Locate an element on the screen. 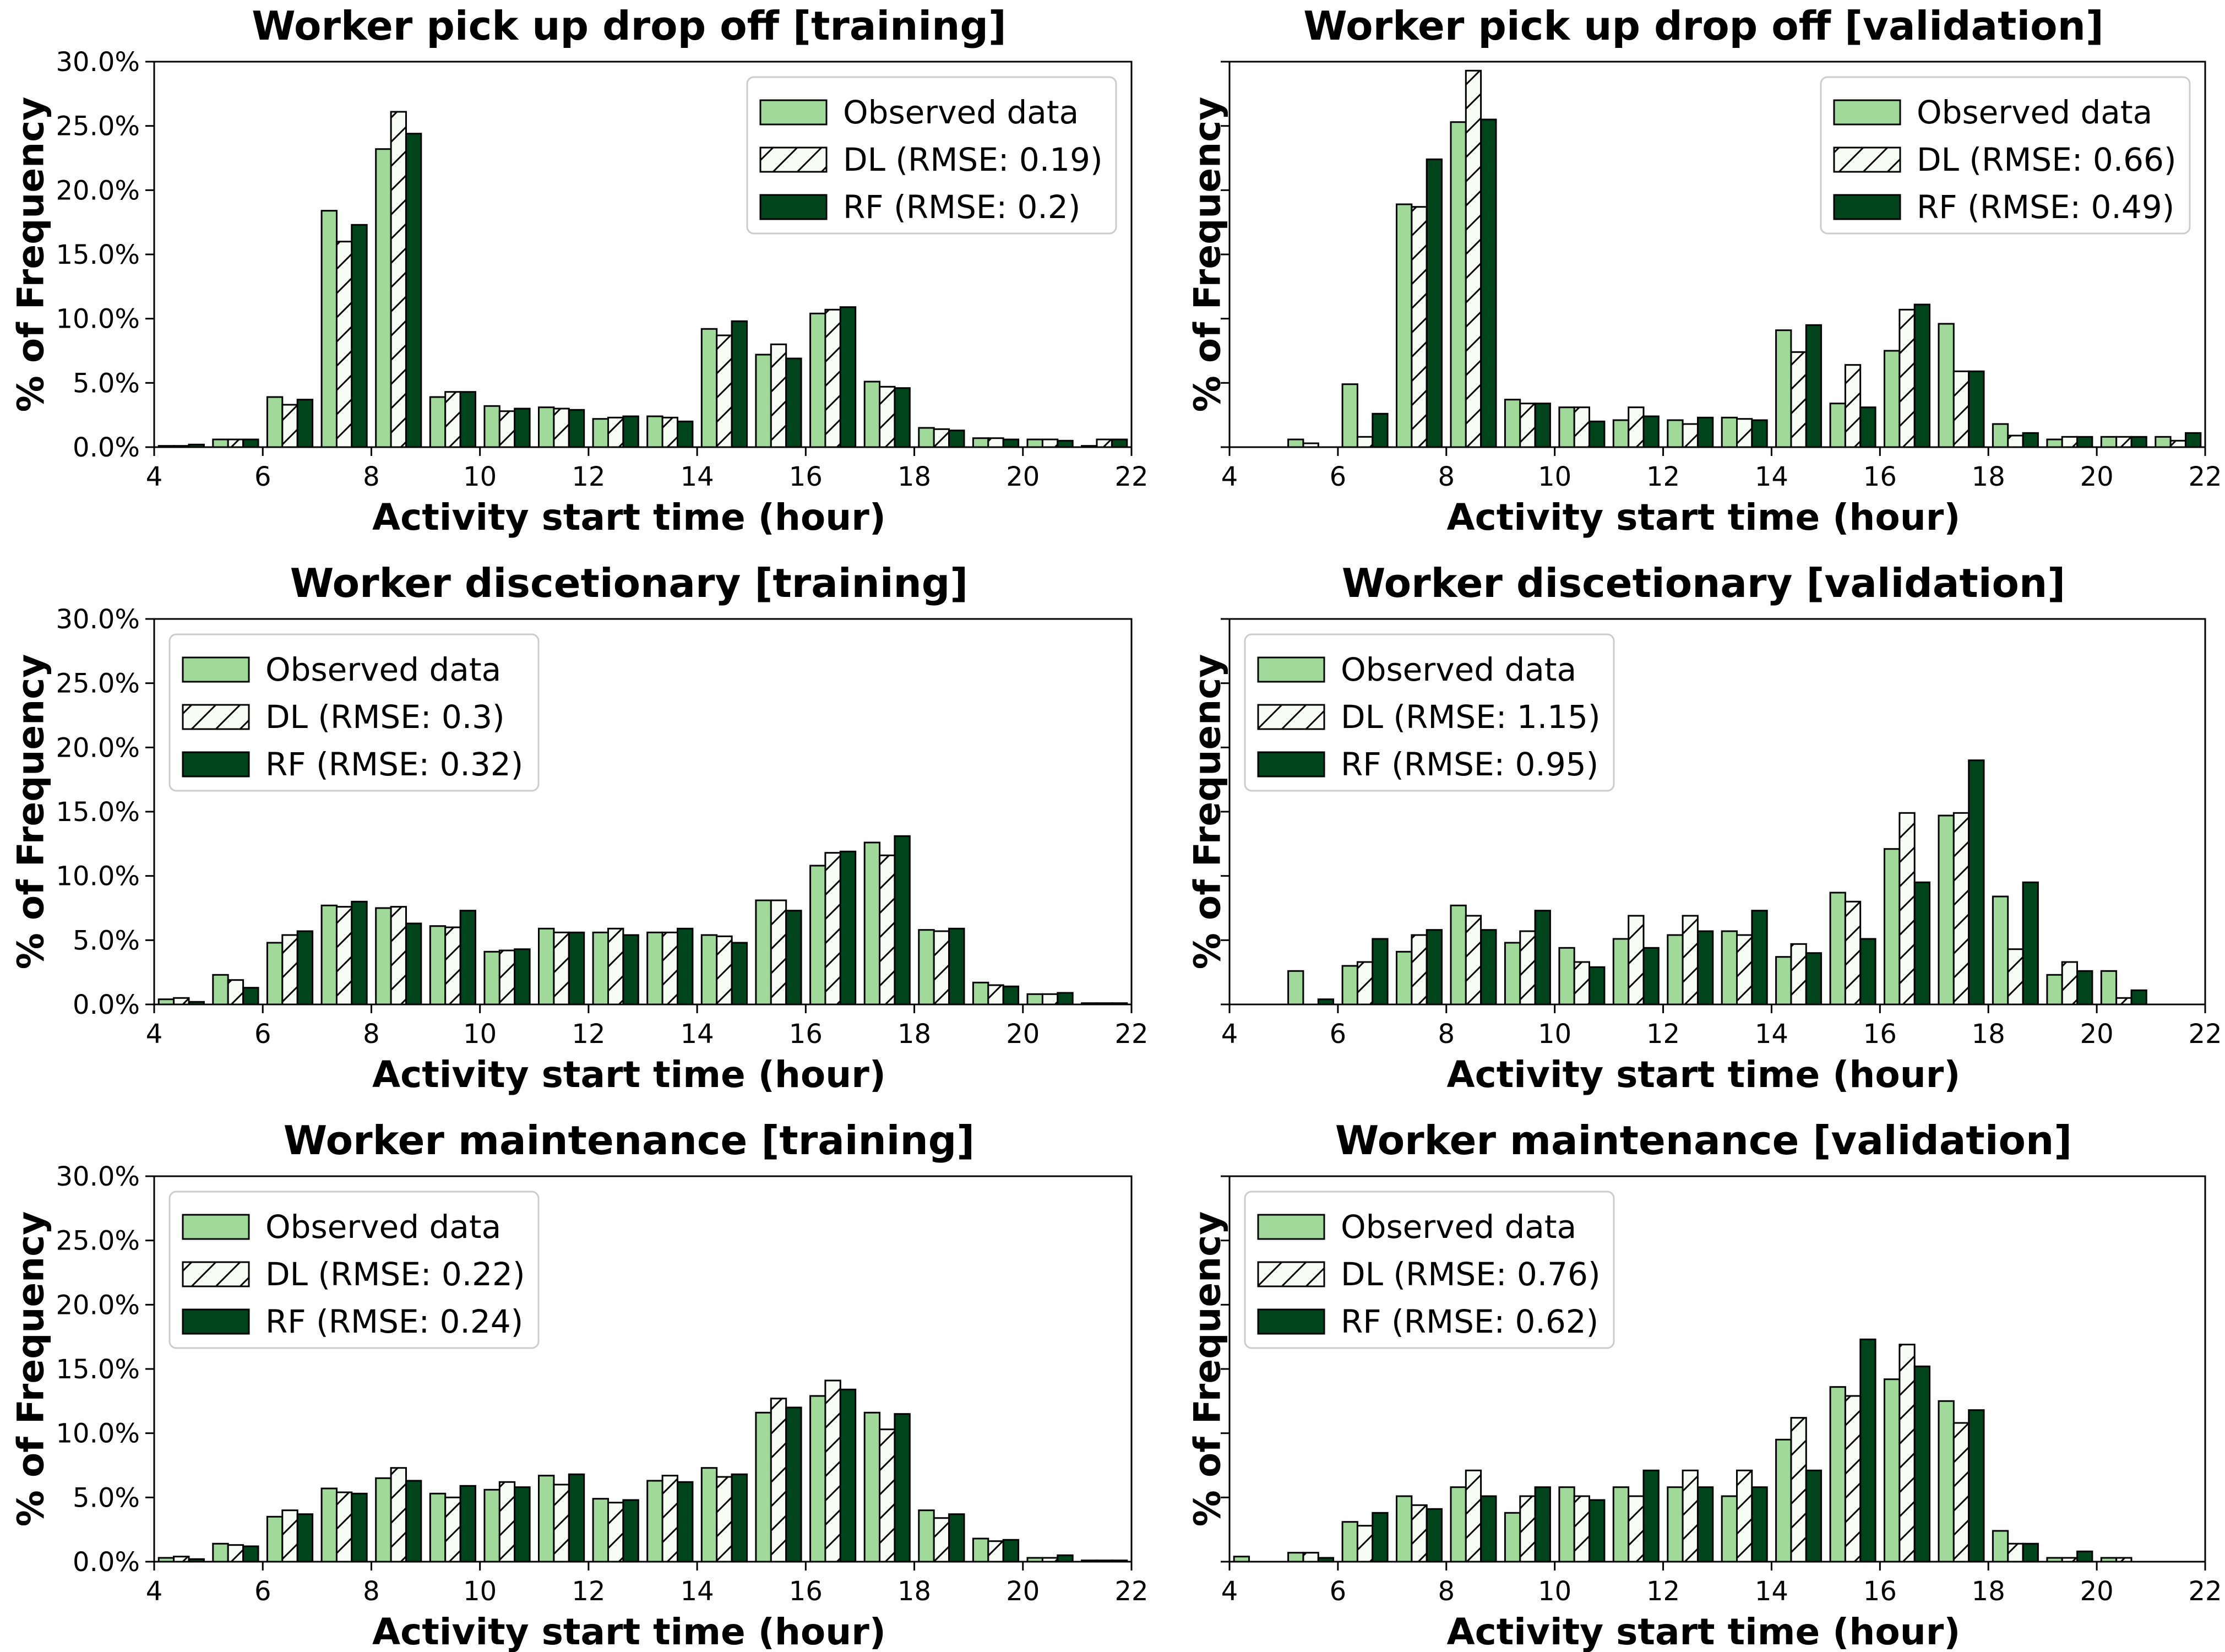 Image resolution: width=2225 pixels, height=1652 pixels. legend-label: RF (RMSE: 0.32) is located at coordinates (394, 764).